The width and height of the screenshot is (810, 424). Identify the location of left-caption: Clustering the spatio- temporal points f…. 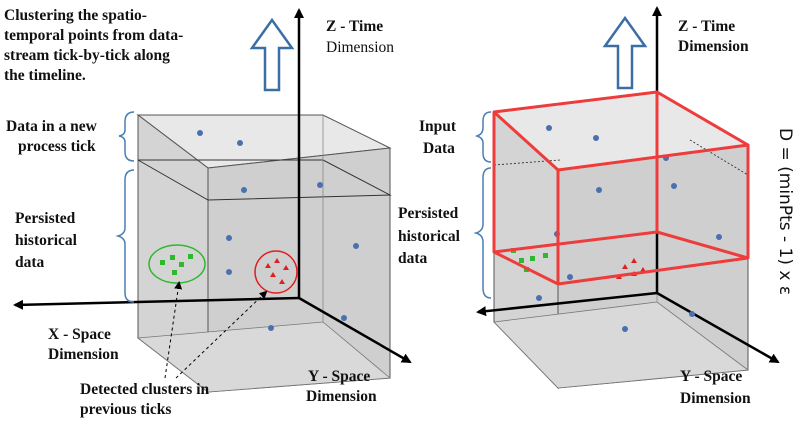
(93, 45).